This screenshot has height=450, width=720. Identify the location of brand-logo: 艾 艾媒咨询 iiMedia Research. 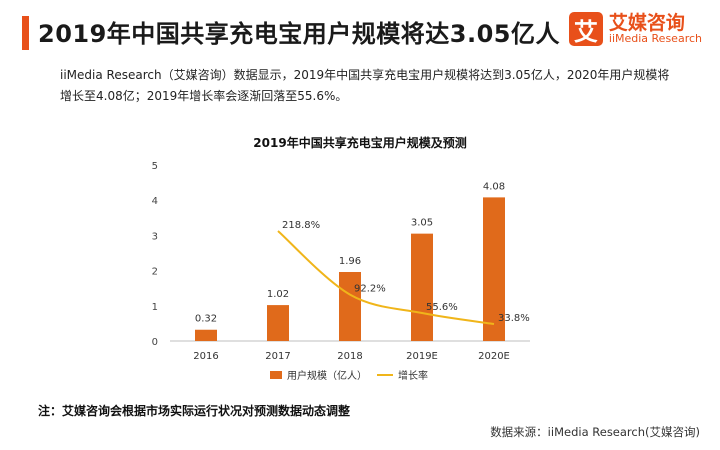
(635, 28).